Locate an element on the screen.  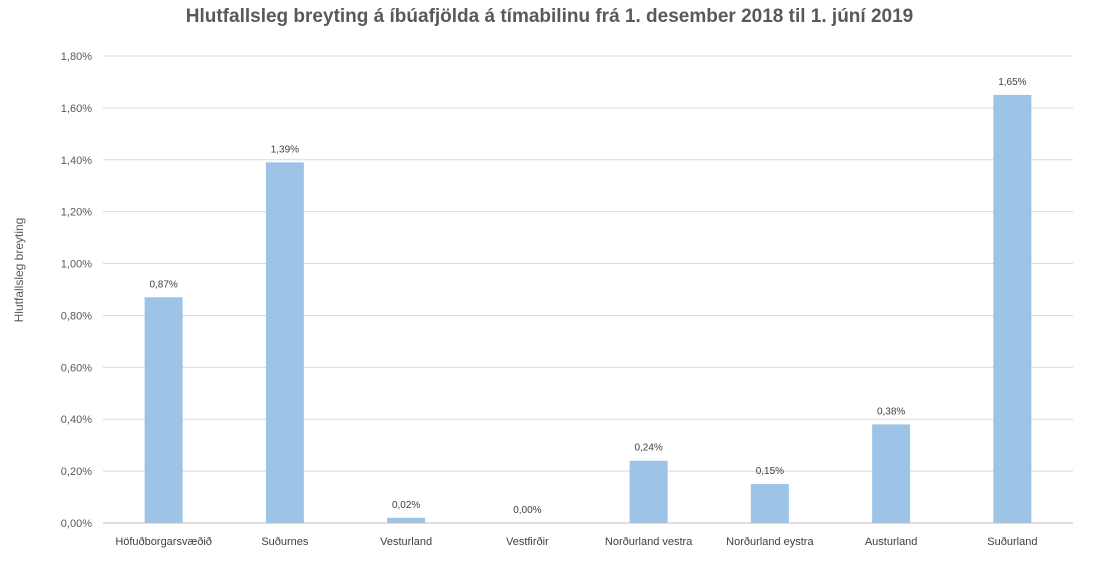
category-label: Suðurland is located at coordinates (1012, 542).